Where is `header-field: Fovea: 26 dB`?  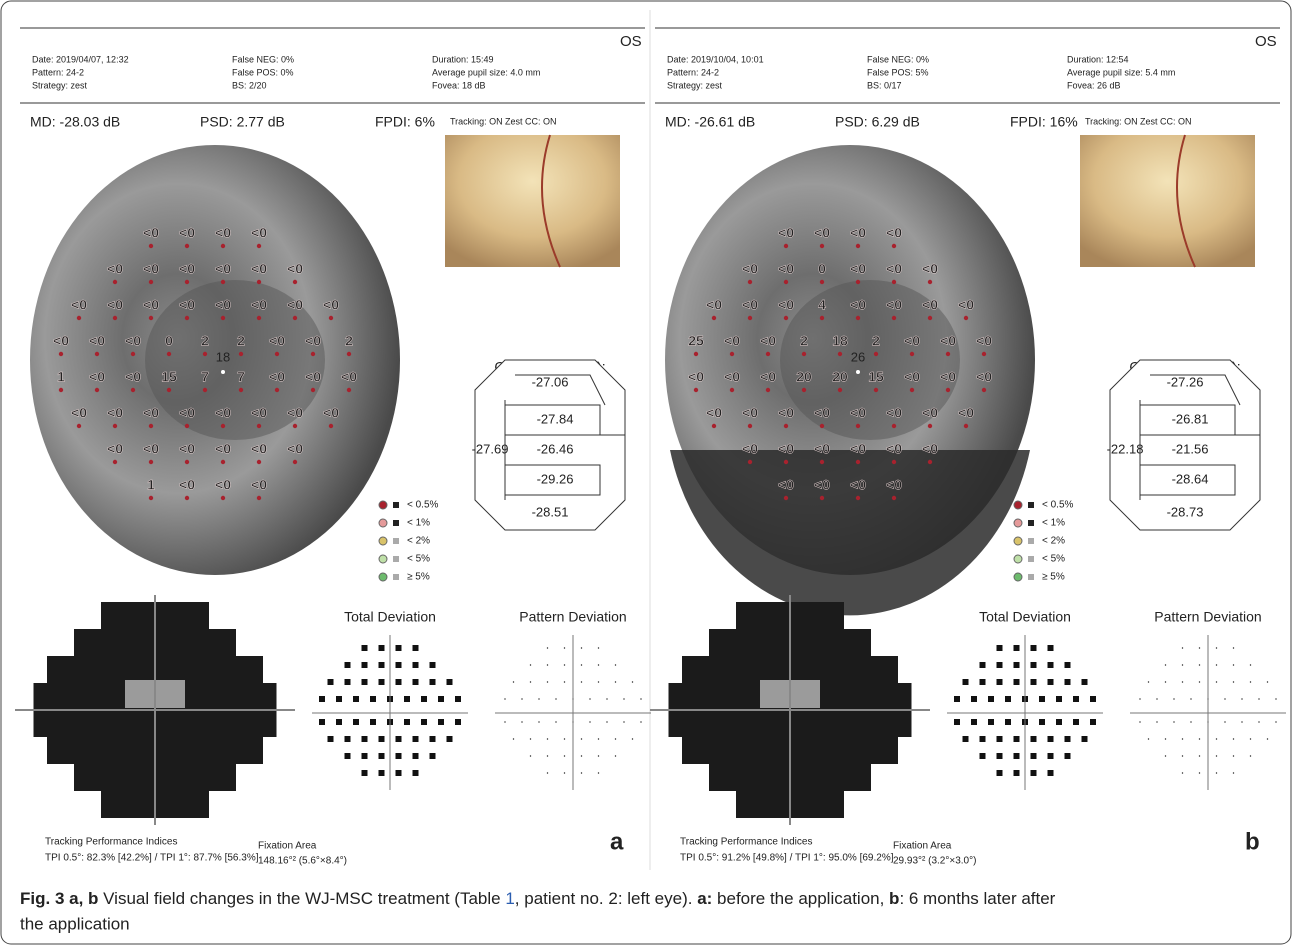 header-field: Fovea: 26 dB is located at coordinates (1094, 85).